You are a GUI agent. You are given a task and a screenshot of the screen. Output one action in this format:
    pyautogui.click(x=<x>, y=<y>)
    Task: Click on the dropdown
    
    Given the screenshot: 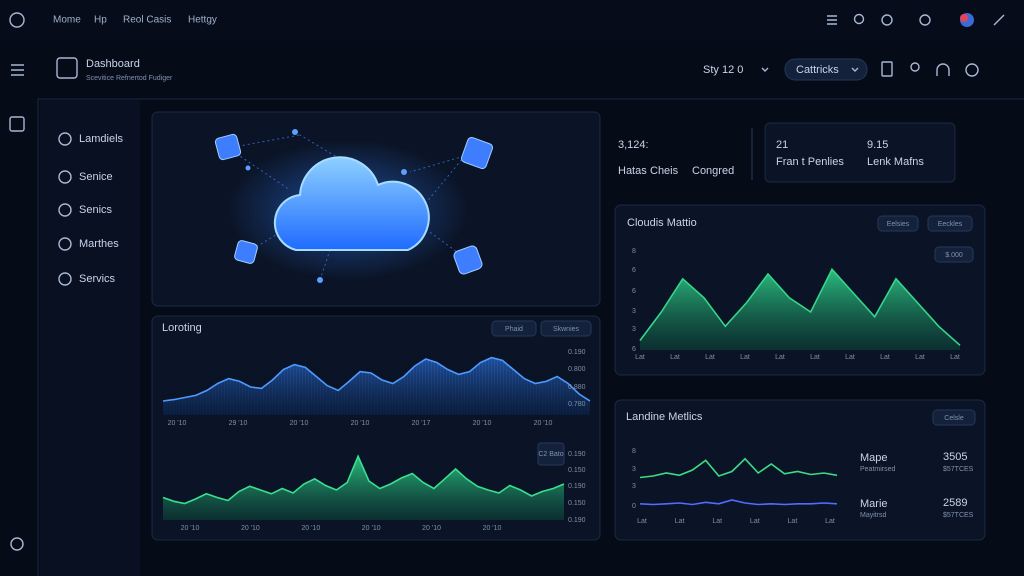 What is the action you would take?
    pyautogui.click(x=826, y=69)
    